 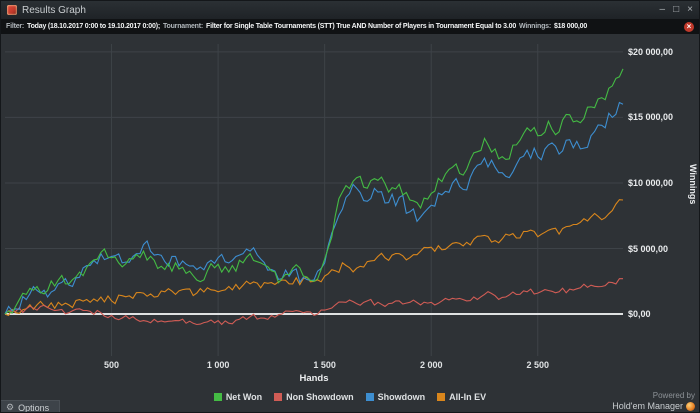 I want to click on close-button: ×, so click(x=690, y=9).